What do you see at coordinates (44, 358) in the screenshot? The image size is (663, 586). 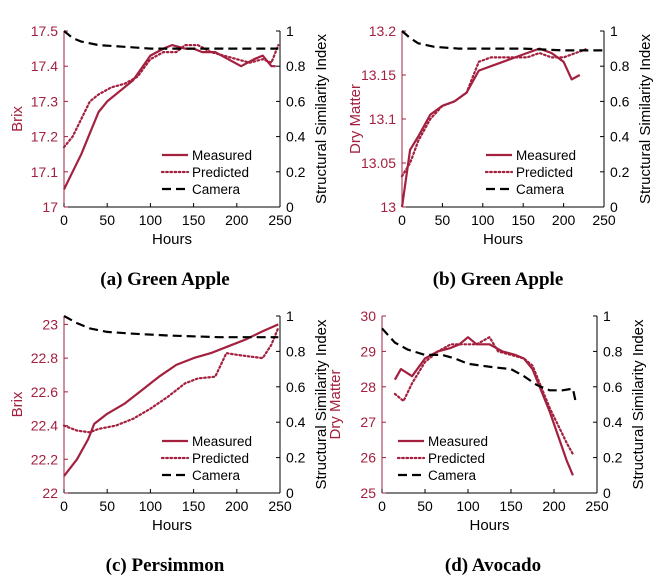 I see `y-tick-label: 22.8` at bounding box center [44, 358].